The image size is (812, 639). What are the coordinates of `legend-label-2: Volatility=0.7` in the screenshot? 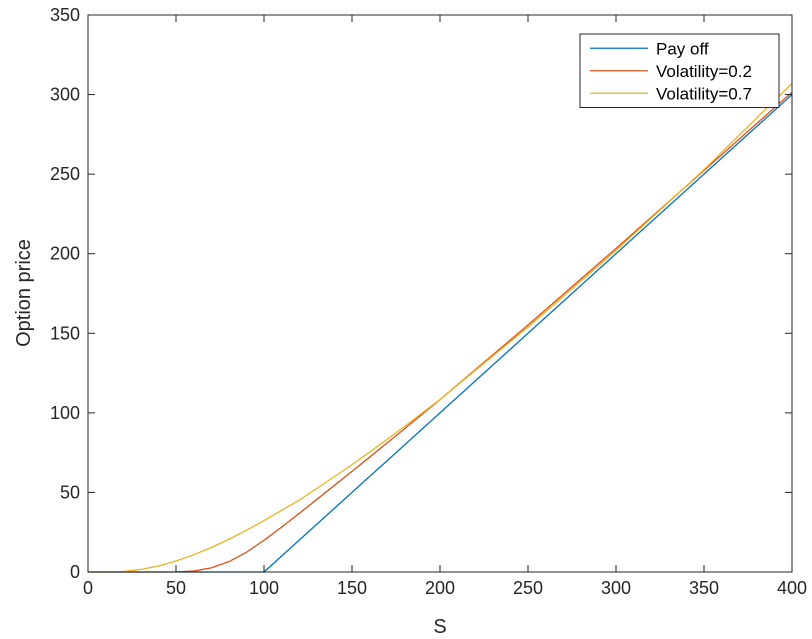 It's located at (704, 93).